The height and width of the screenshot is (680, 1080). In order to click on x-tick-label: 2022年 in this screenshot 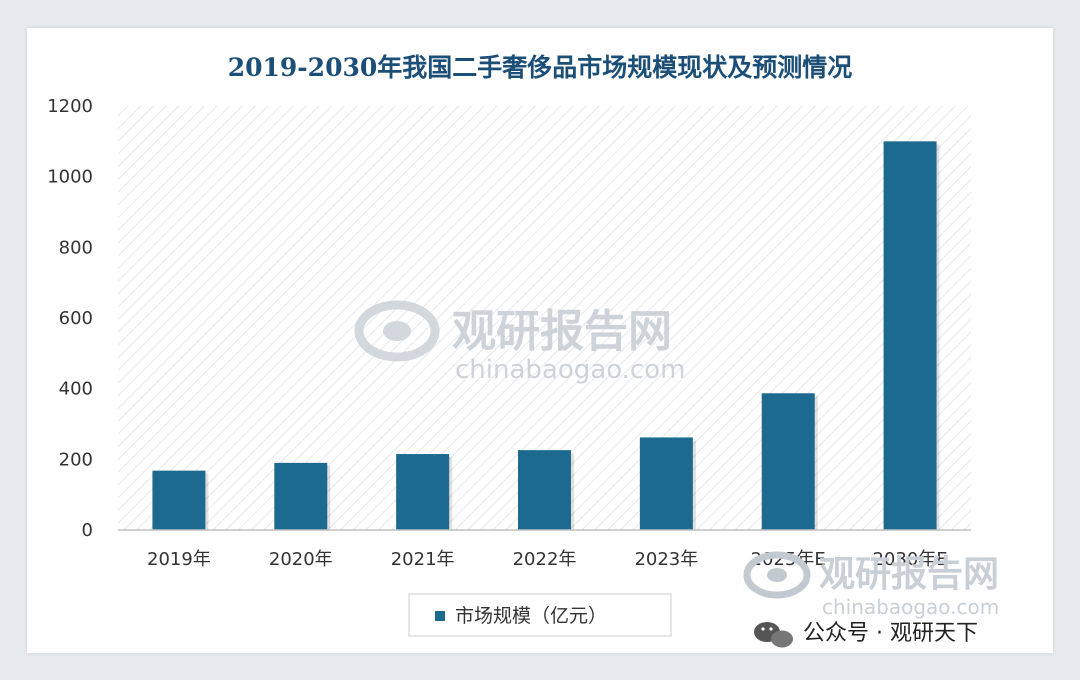, I will do `click(545, 559)`.